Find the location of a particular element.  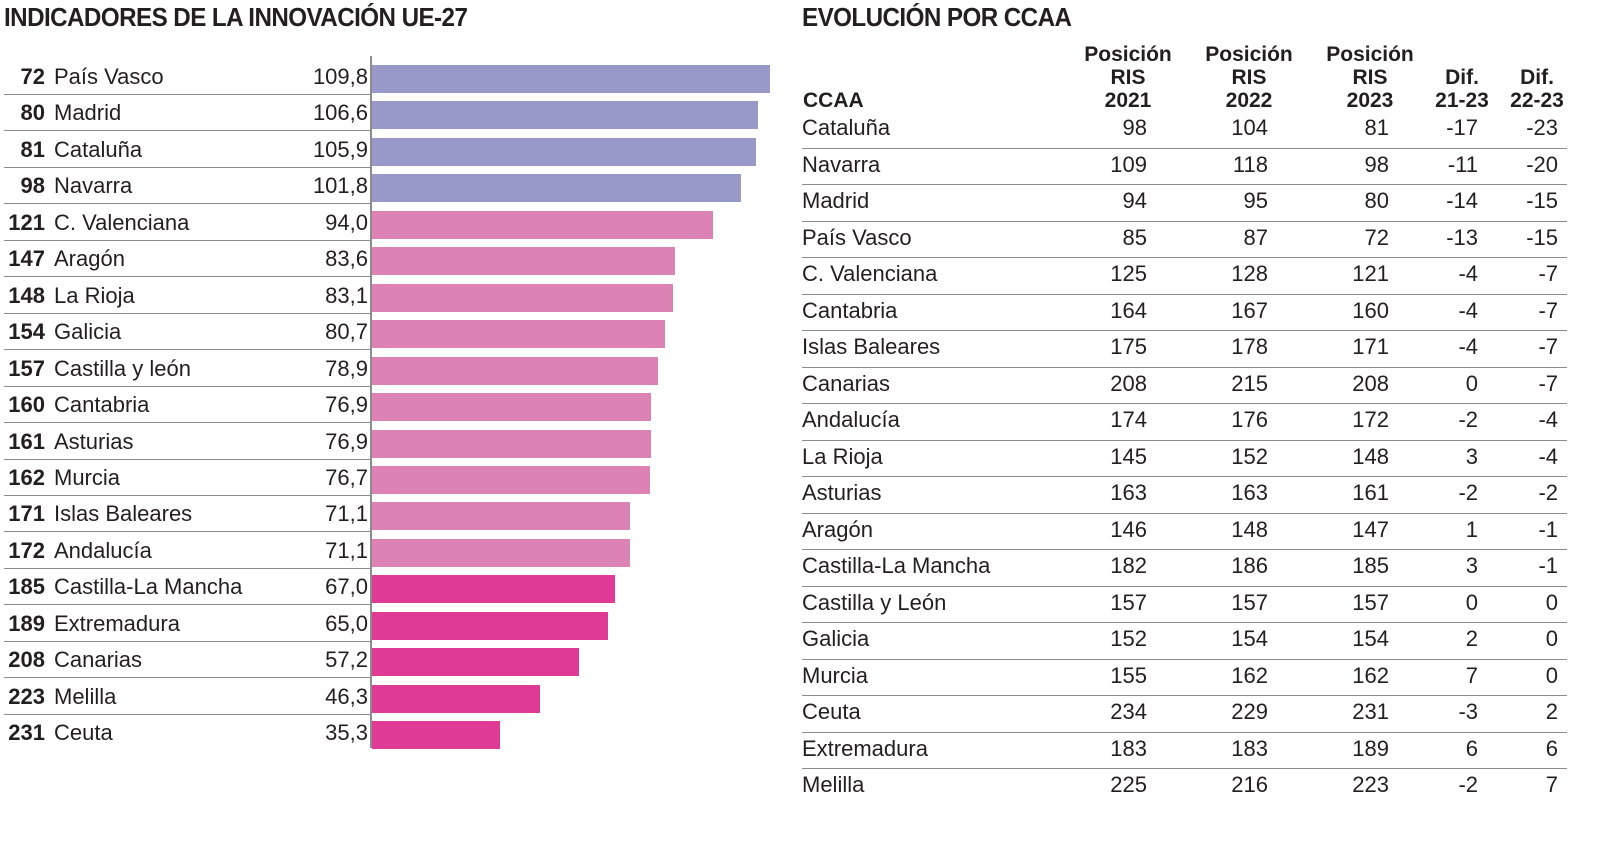

table-cell: 183 is located at coordinates (1249, 748).